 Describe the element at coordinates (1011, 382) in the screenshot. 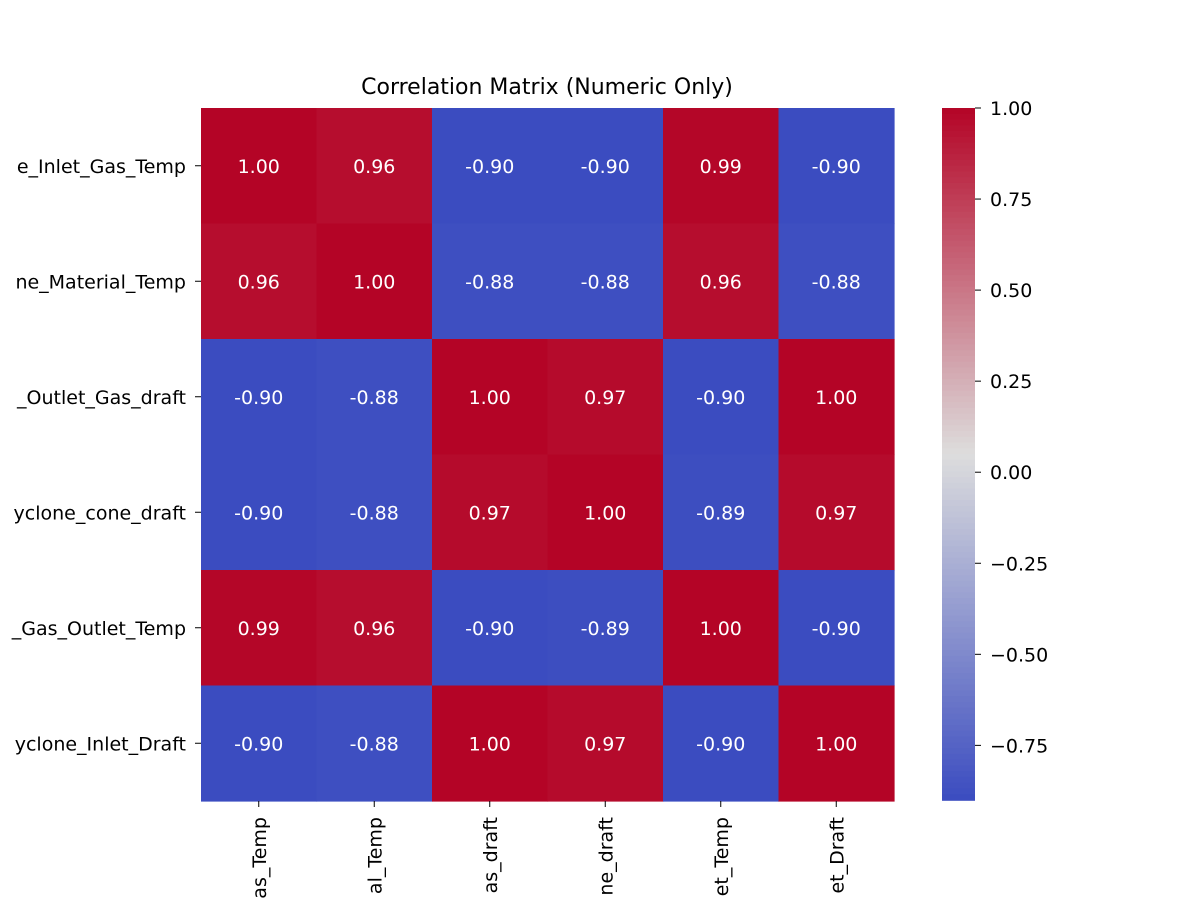

I see `colorbar-tick-label: 0.25` at that location.